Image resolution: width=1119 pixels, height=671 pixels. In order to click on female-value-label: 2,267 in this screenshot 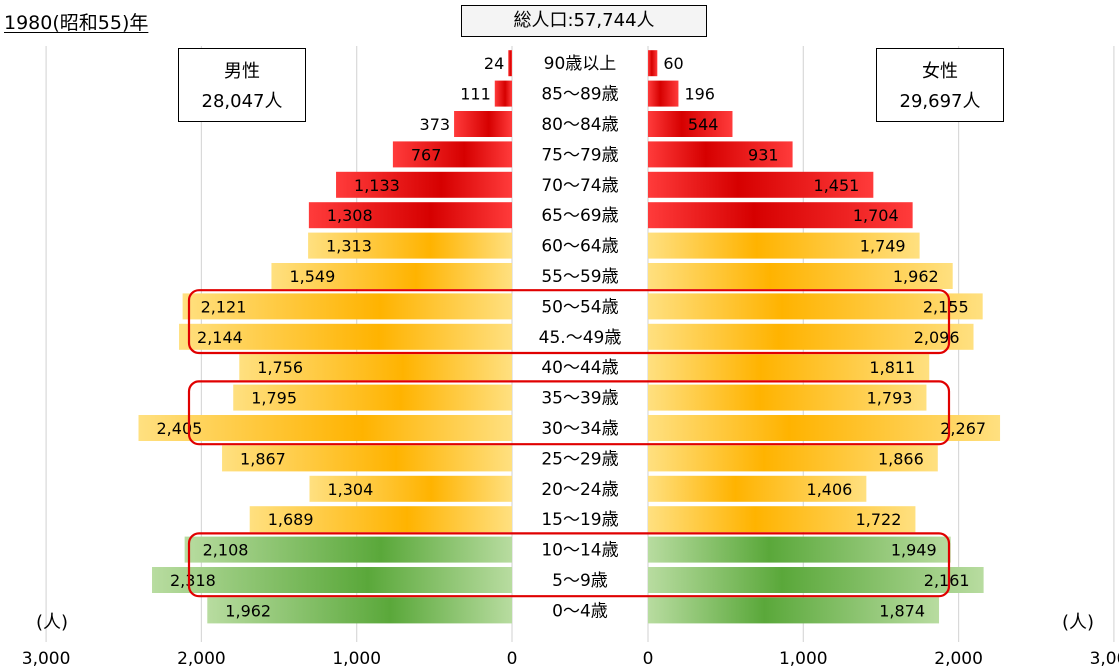, I will do `click(963, 428)`.